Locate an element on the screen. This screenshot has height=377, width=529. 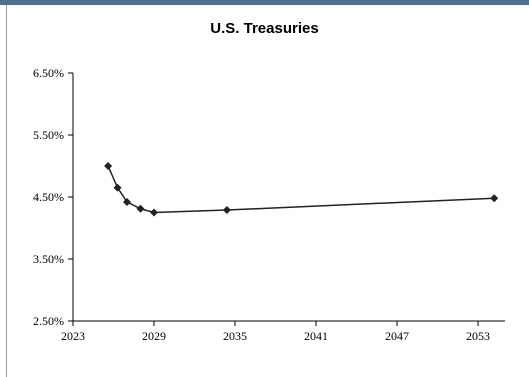
x-tick-label: 2035 is located at coordinates (235, 336).